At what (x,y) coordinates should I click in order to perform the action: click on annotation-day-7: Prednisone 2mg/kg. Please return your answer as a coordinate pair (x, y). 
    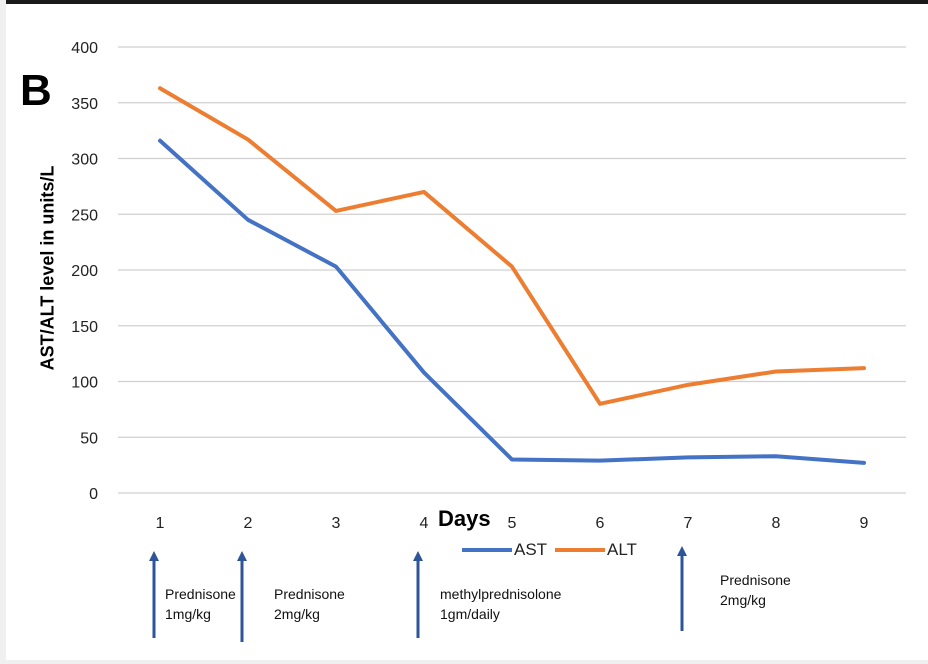
    Looking at the image, I should click on (755, 590).